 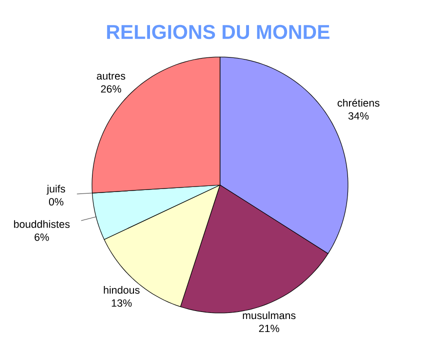 What do you see at coordinates (56, 189) in the screenshot?
I see `legend-label: juifs` at bounding box center [56, 189].